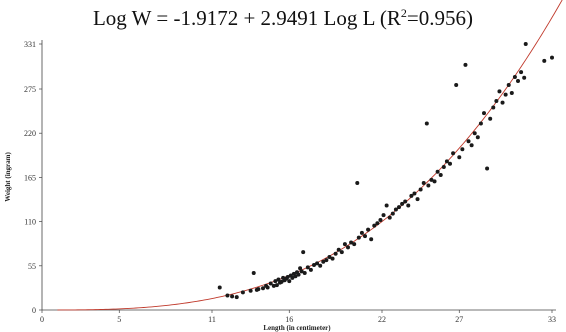 The width and height of the screenshot is (566, 332). What do you see at coordinates (30, 44) in the screenshot?
I see `y-tick-label: 331` at bounding box center [30, 44].